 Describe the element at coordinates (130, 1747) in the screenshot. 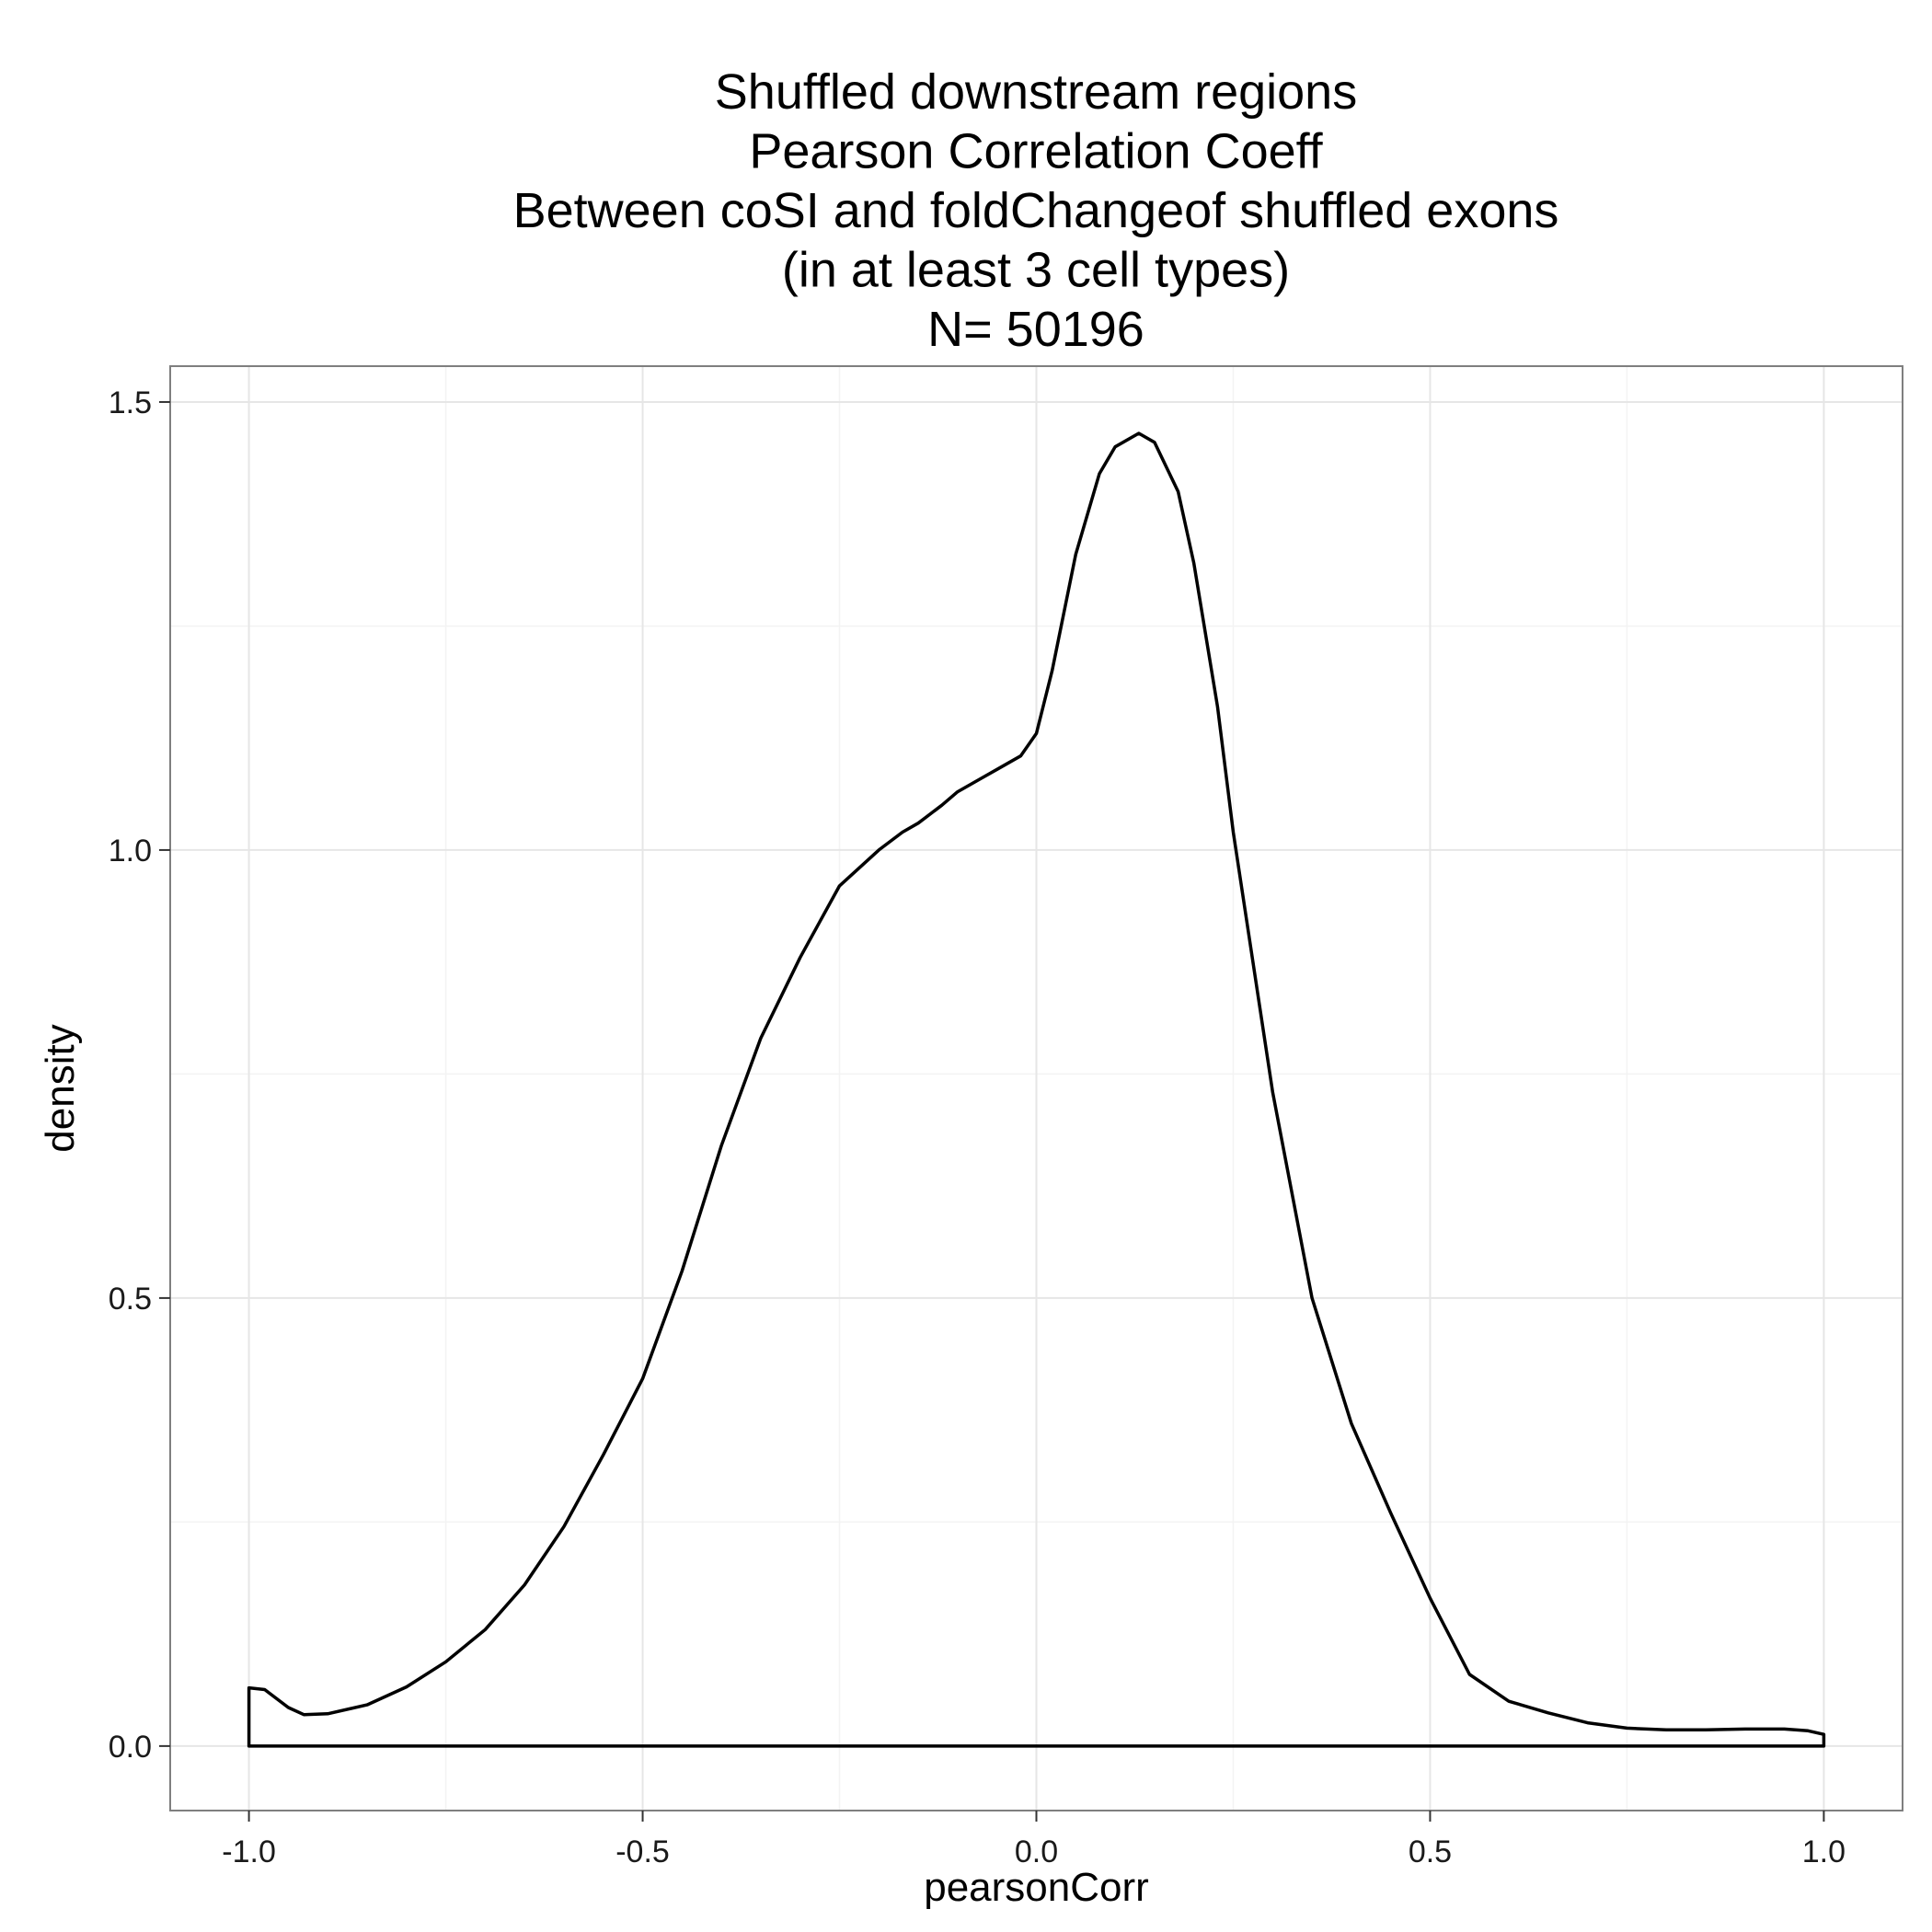

I see `y-tick-label: 0.0` at that location.